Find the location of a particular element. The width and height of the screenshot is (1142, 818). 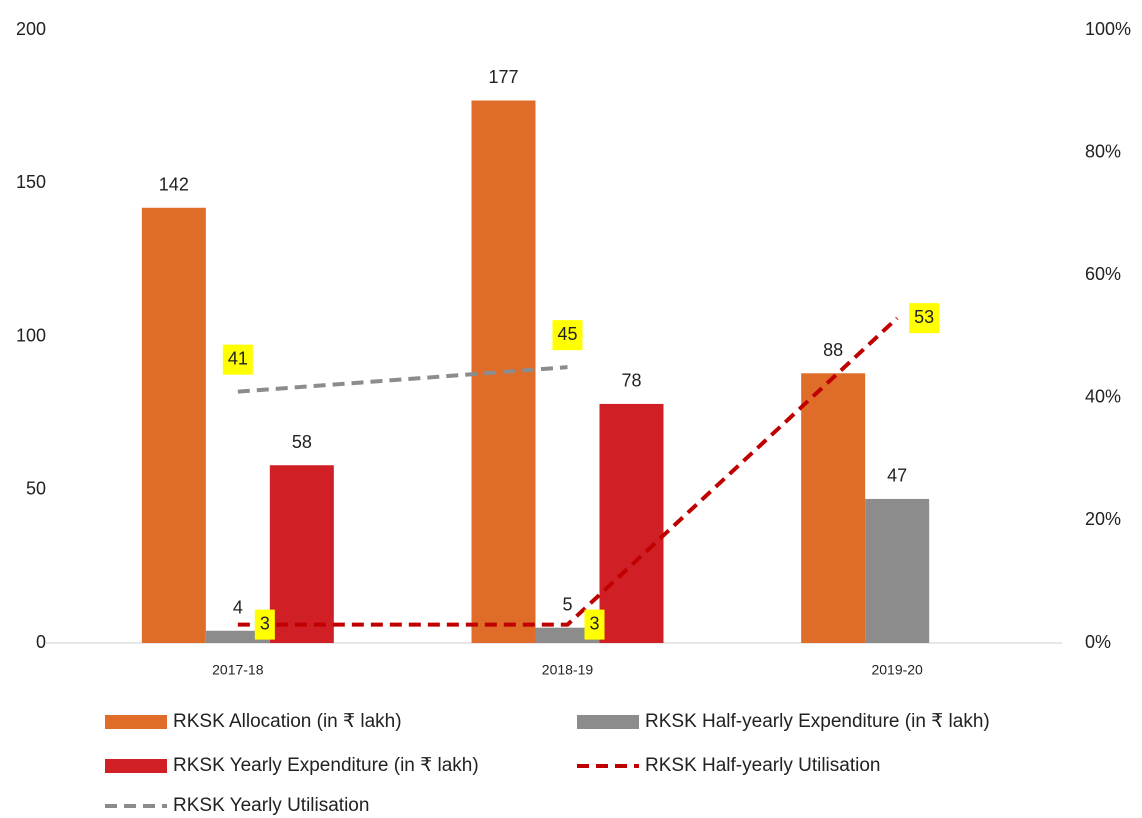

data-label: 58 is located at coordinates (302, 442).